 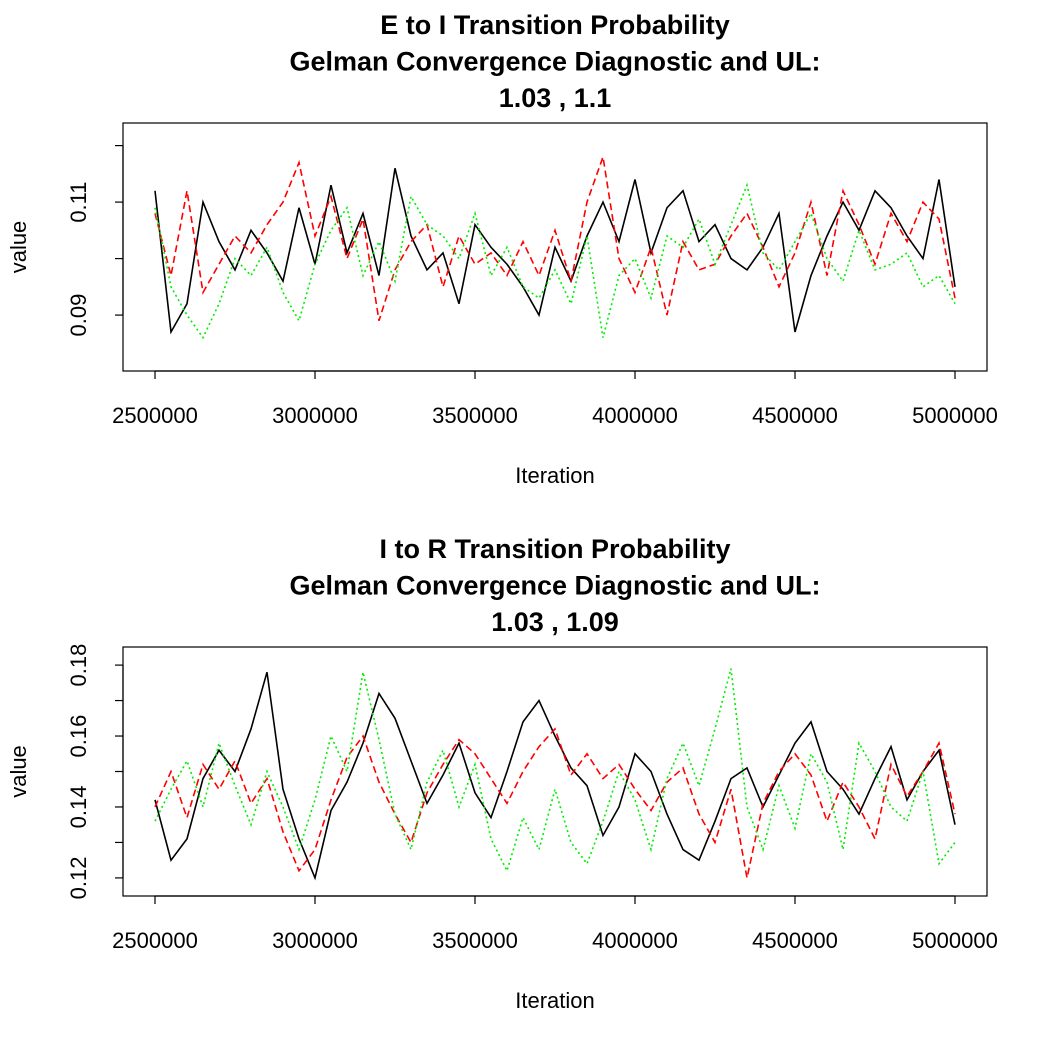 What do you see at coordinates (555, 25) in the screenshot?
I see `chart-title: E to I Transition Probability` at bounding box center [555, 25].